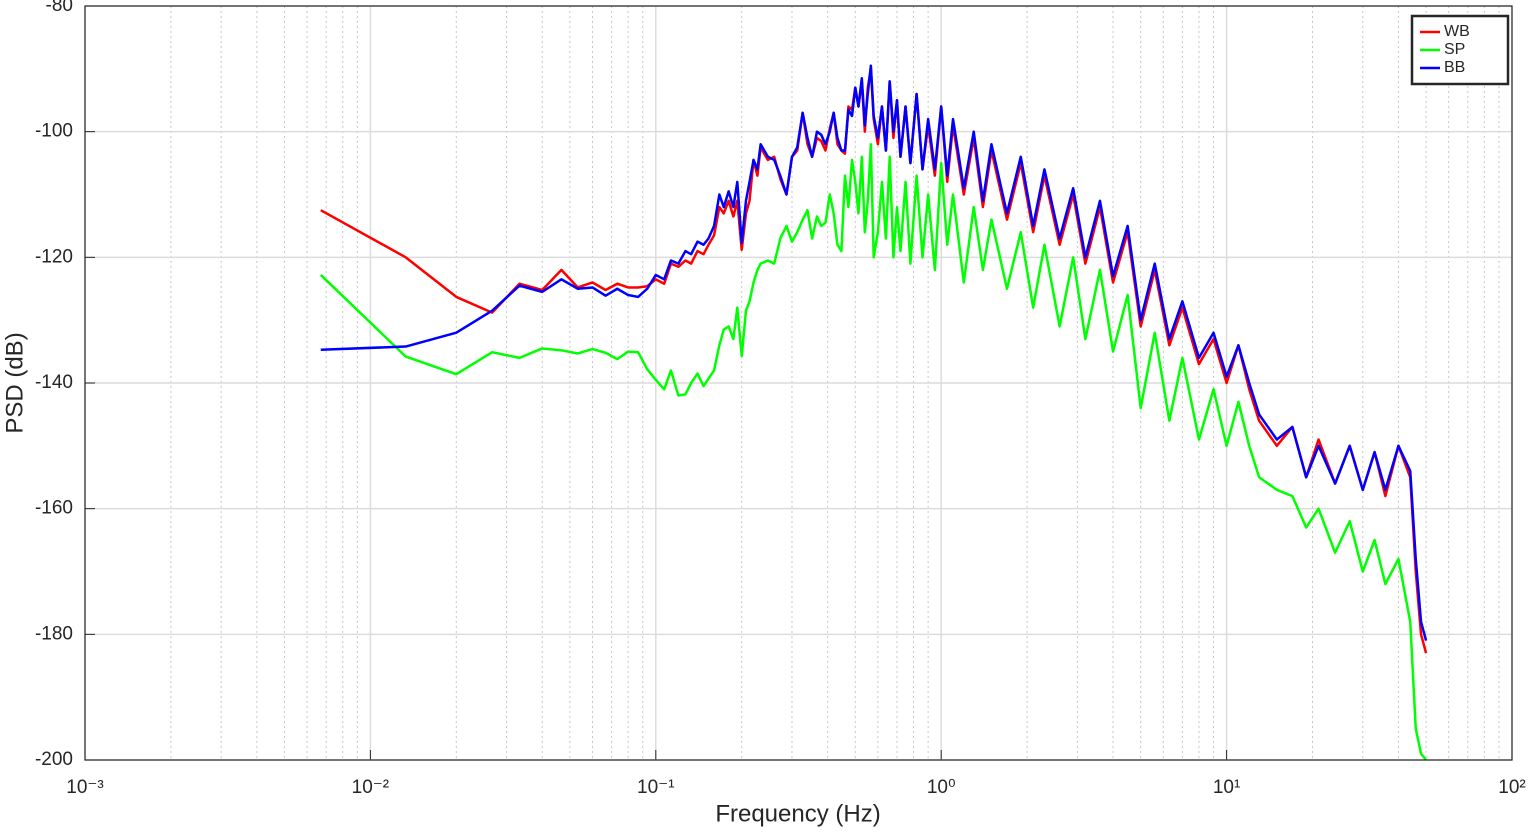 The width and height of the screenshot is (1535, 832). I want to click on y-axis-label: PSD (dB), so click(14, 382).